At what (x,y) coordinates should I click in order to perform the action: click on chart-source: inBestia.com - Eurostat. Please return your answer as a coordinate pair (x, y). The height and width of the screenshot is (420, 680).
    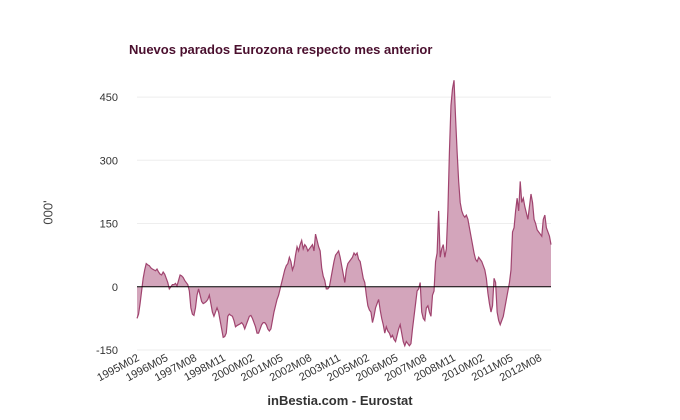
    Looking at the image, I should click on (340, 400).